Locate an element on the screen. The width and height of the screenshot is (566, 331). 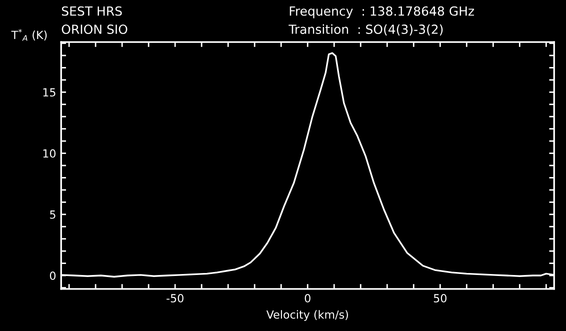
text: Transition : SO(4(3)-3(2) is located at coordinates (365, 30).